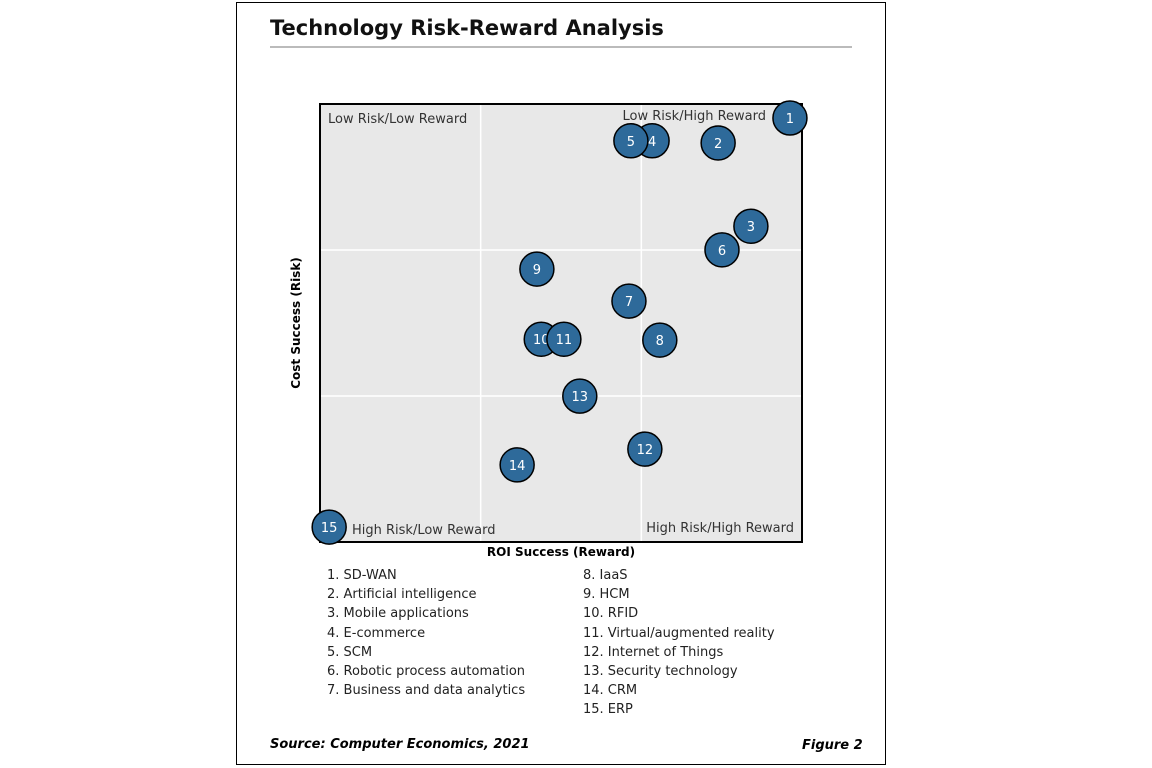  I want to click on data-point-label-2: 2, so click(718, 144).